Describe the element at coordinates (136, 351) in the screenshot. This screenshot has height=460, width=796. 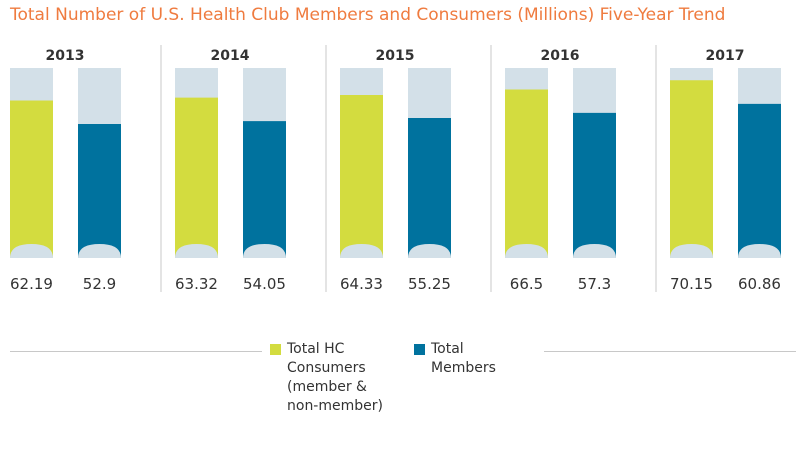
I see `legend-divider-left` at that location.